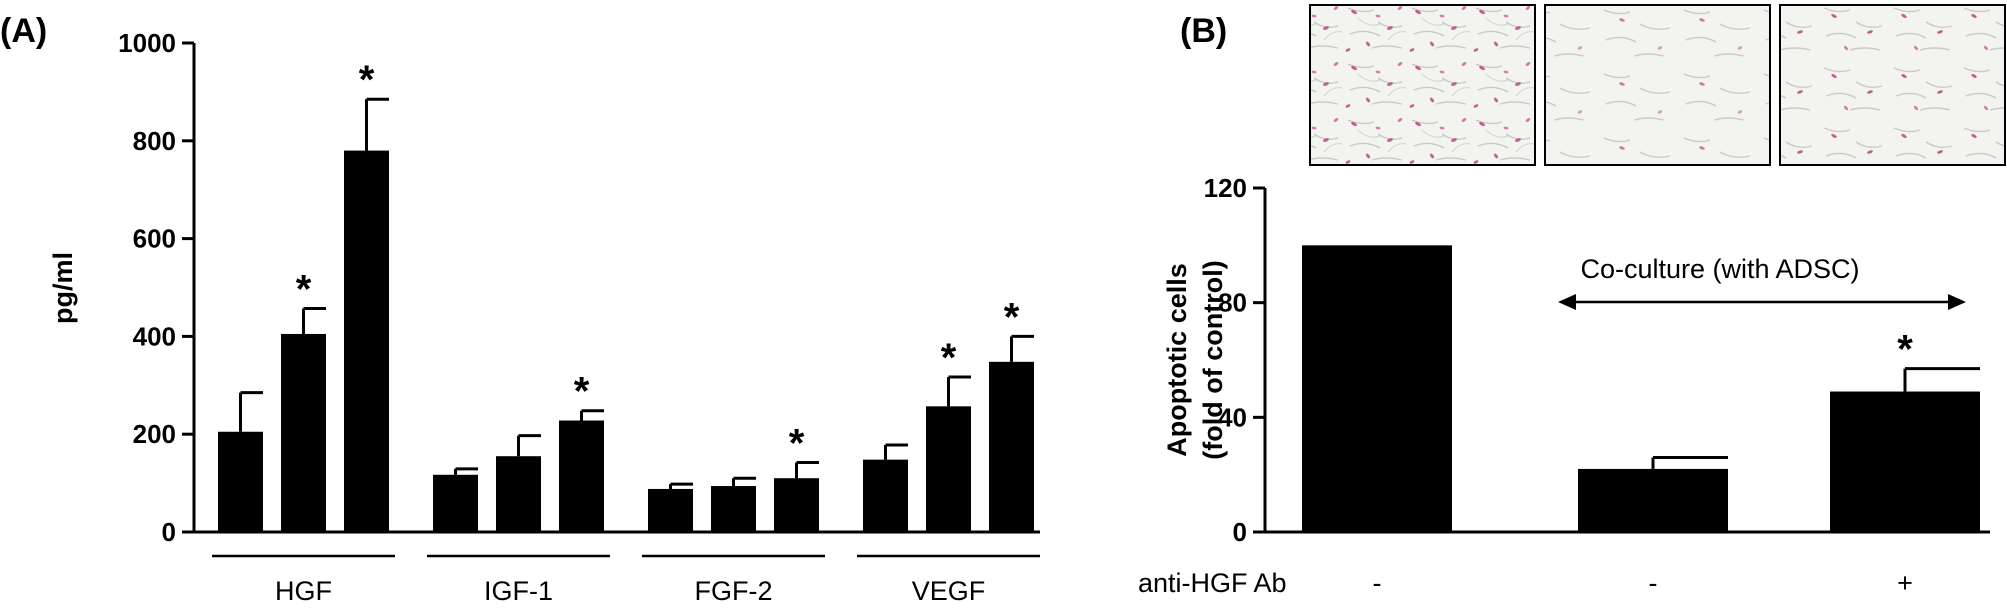 The image size is (2007, 610). What do you see at coordinates (1225, 188) in the screenshot?
I see `panel-b-tick-label: 120` at bounding box center [1225, 188].